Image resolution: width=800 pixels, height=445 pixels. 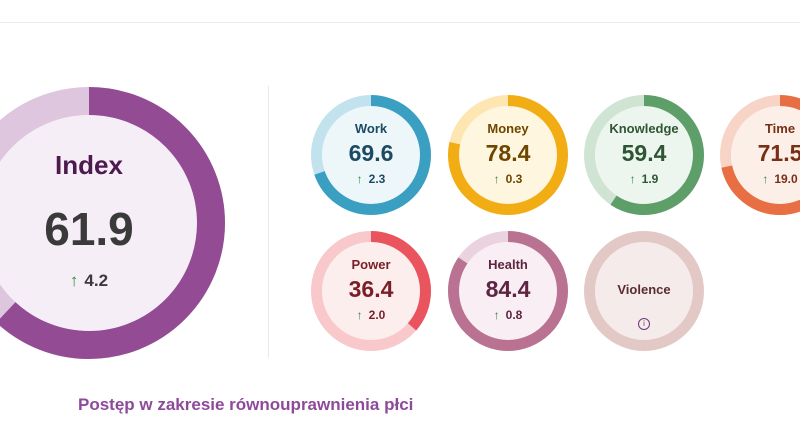 I want to click on money-ring-fill, so click(x=508, y=155).